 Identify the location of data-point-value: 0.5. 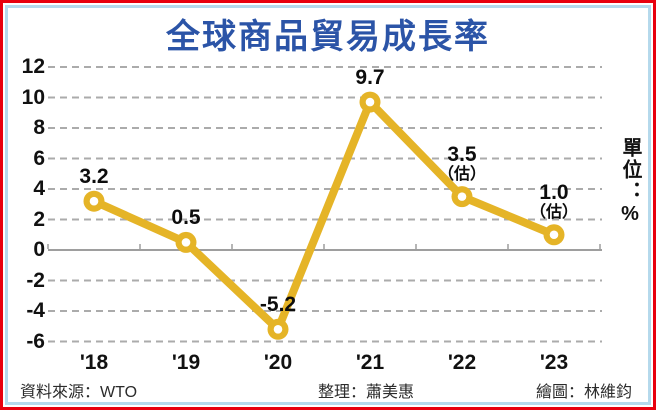
(186, 218).